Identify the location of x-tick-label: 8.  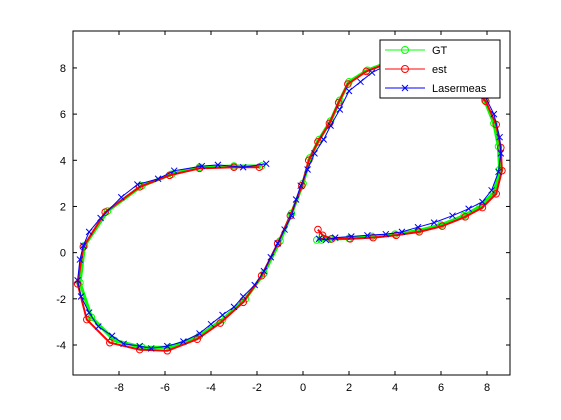
(487, 388).